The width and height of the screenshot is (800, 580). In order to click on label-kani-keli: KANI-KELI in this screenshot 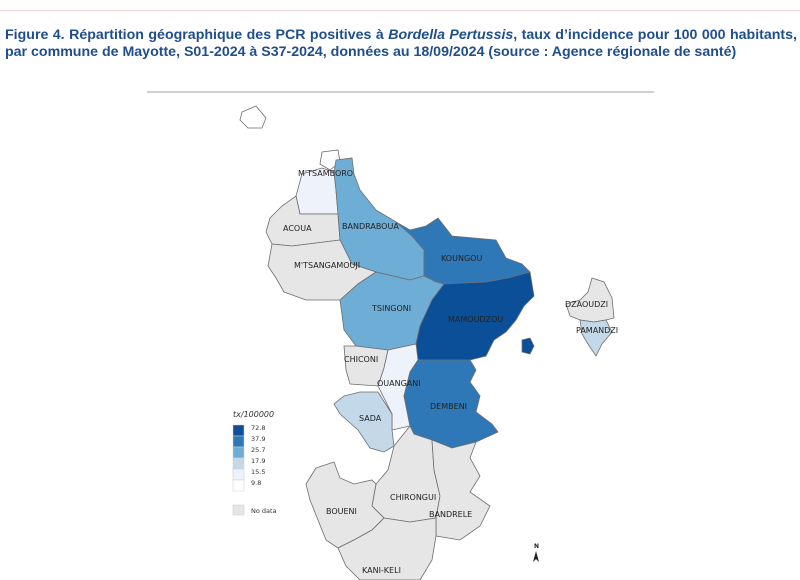, I will do `click(381, 570)`.